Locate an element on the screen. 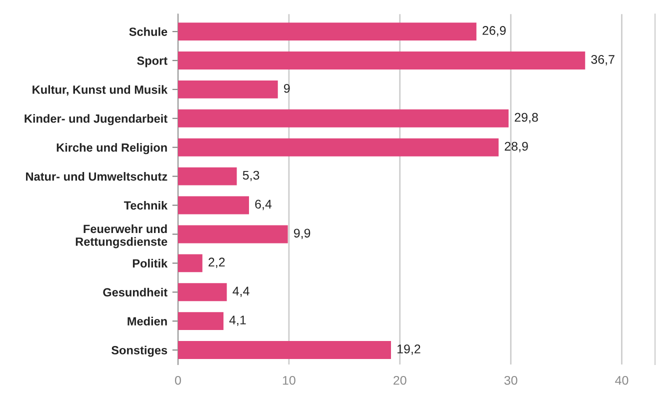  x-tick-label: 30 is located at coordinates (511, 380).